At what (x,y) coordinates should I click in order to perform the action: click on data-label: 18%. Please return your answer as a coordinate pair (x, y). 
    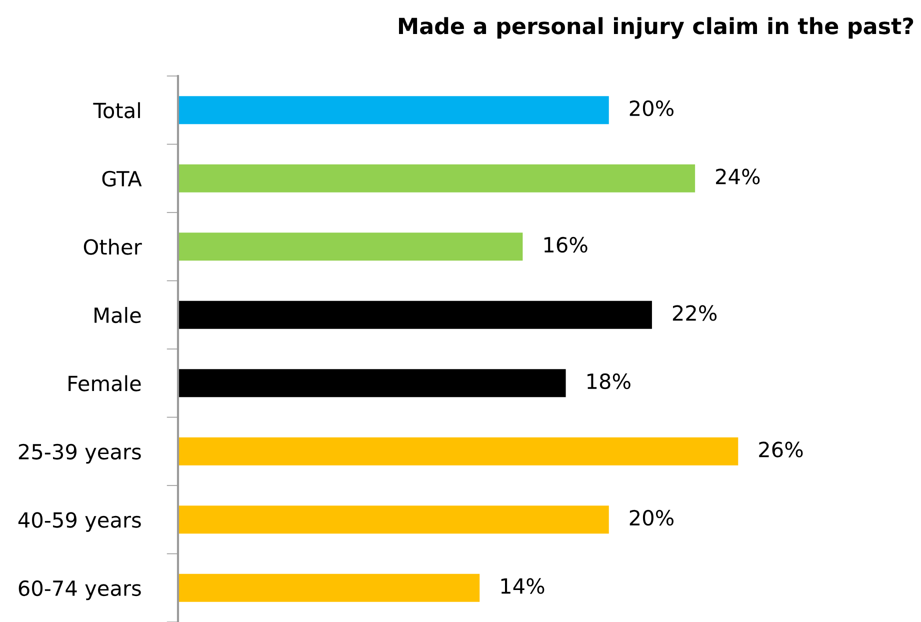
    Looking at the image, I should click on (609, 381).